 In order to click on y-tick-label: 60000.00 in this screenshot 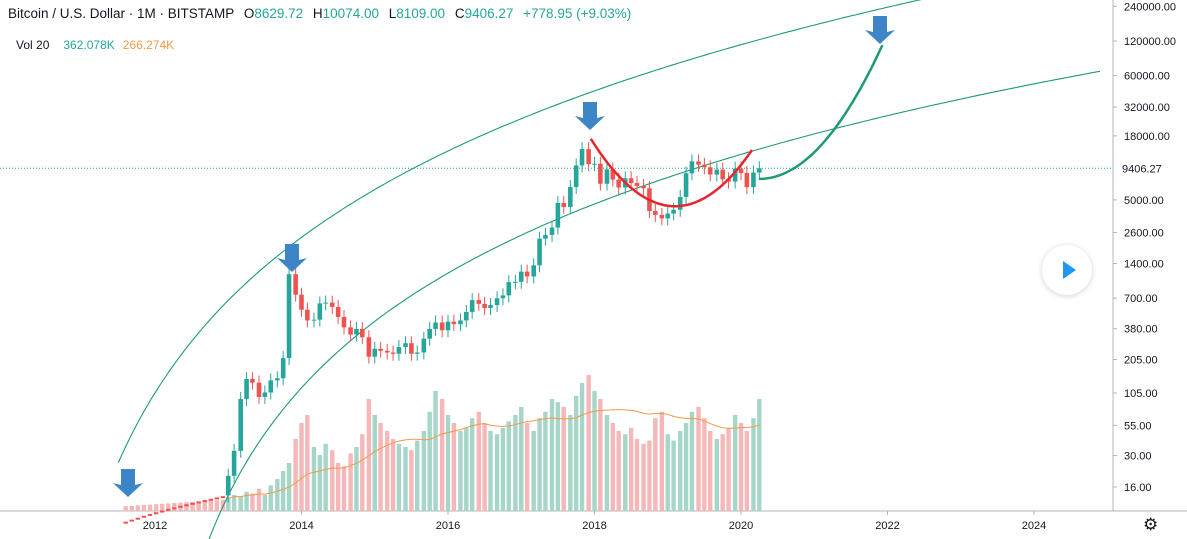, I will do `click(1147, 77)`.